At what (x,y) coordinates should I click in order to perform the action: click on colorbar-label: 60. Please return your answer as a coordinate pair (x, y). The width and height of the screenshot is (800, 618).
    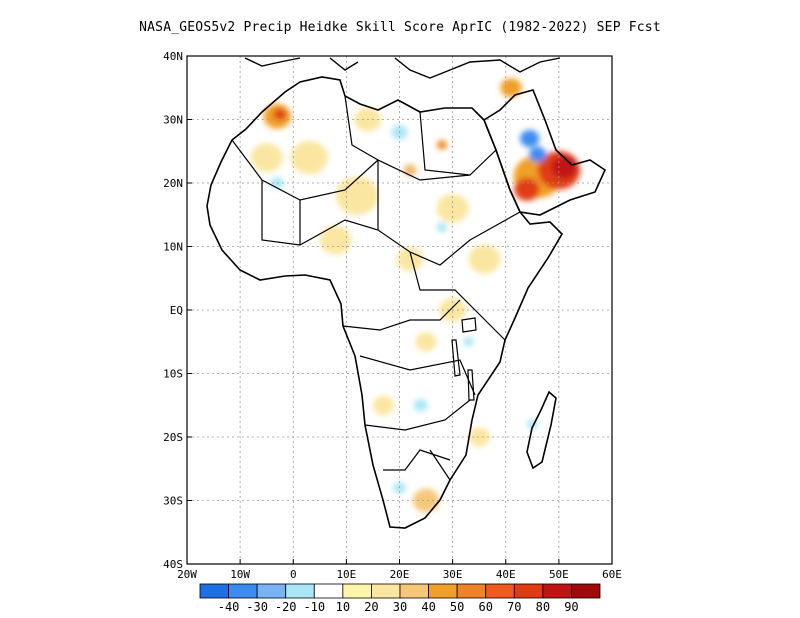
    Looking at the image, I should click on (485, 607).